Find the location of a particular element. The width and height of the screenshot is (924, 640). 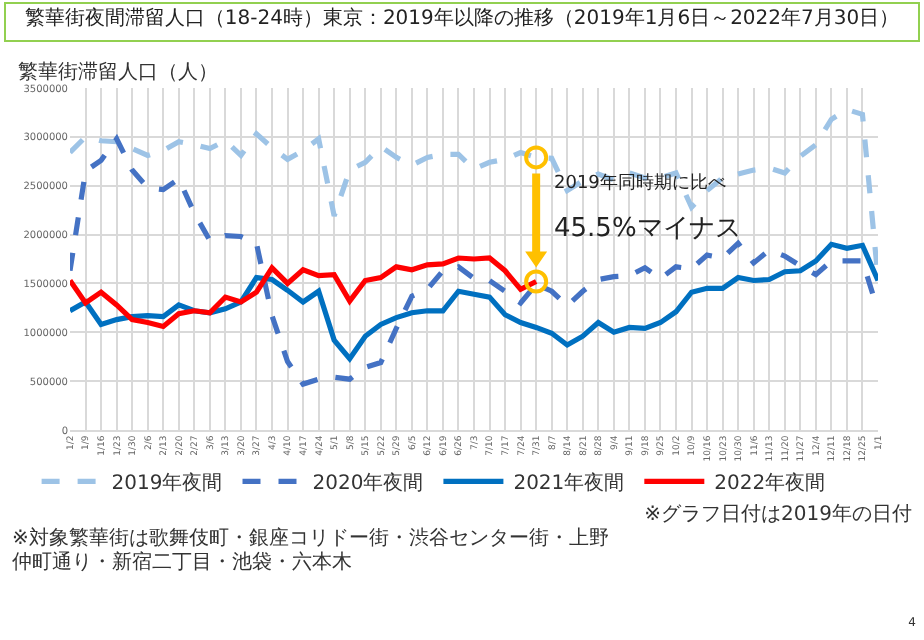

legend-label: 2021年夜間 is located at coordinates (569, 483).